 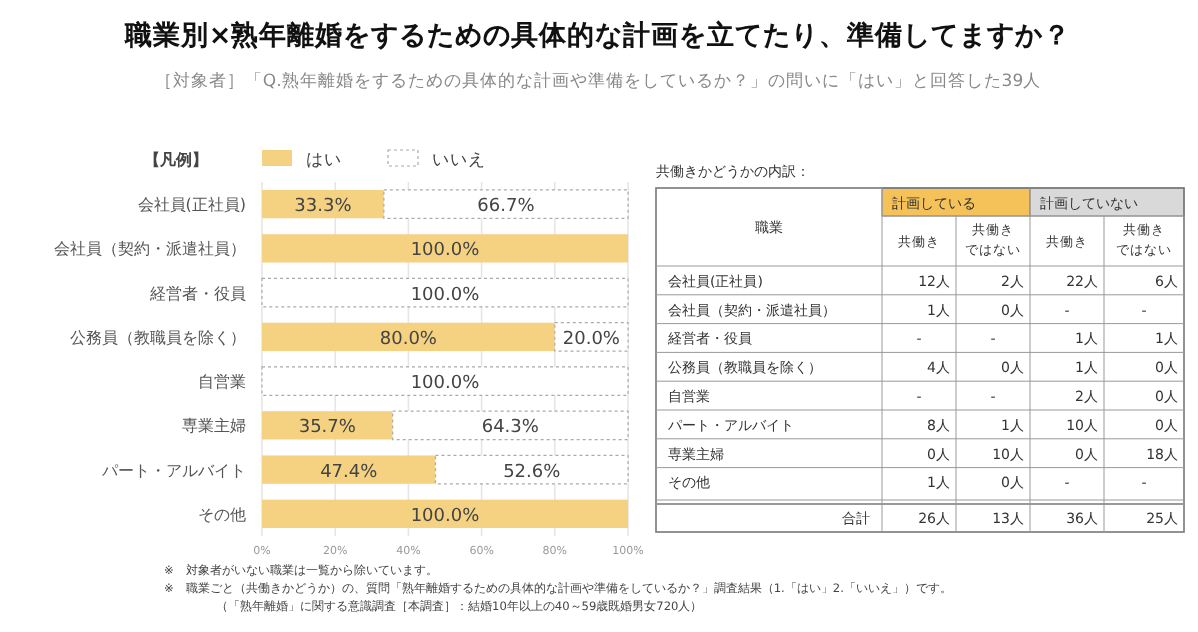 I want to click on data-label: 47.4%, so click(x=349, y=472).